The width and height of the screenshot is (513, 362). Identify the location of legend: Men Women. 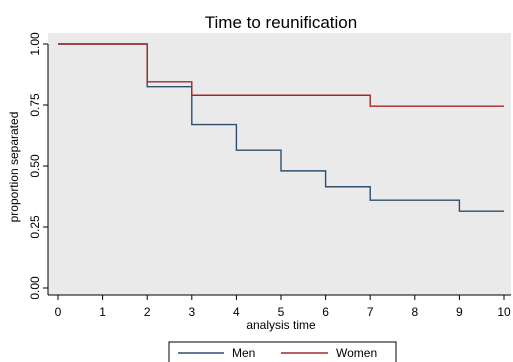
(282, 351).